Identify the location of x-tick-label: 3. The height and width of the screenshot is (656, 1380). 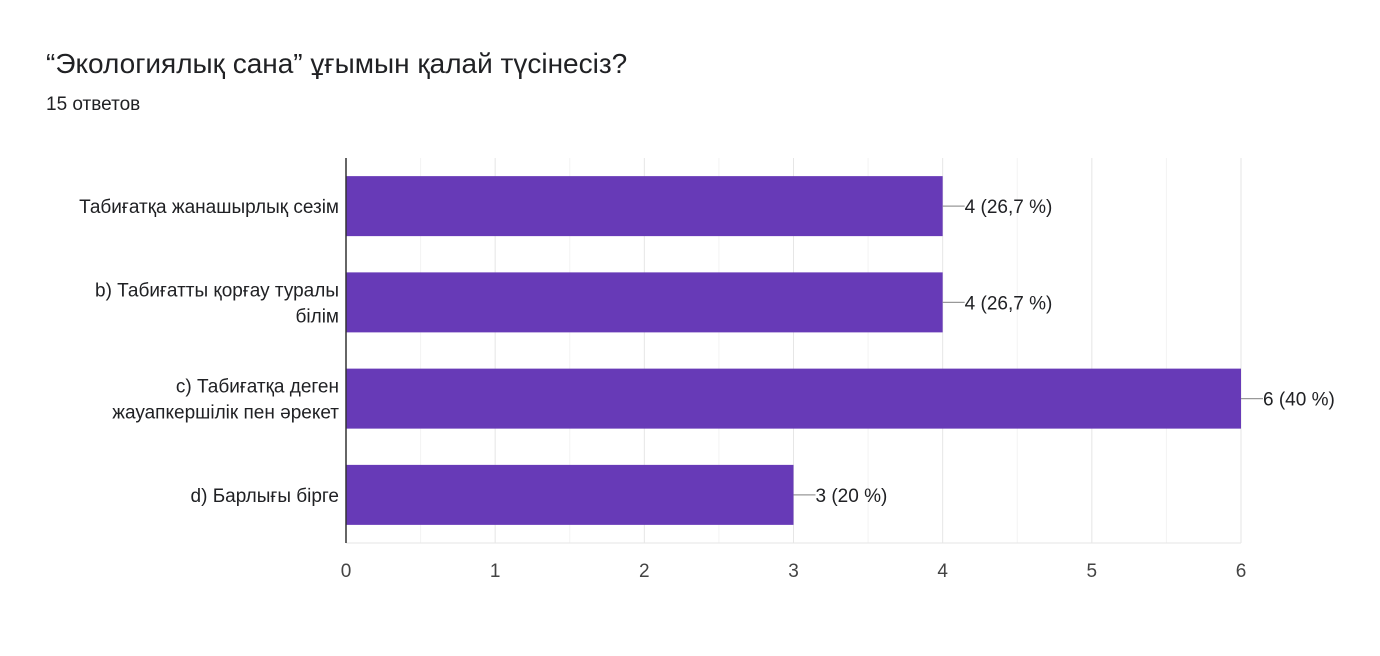
(793, 571).